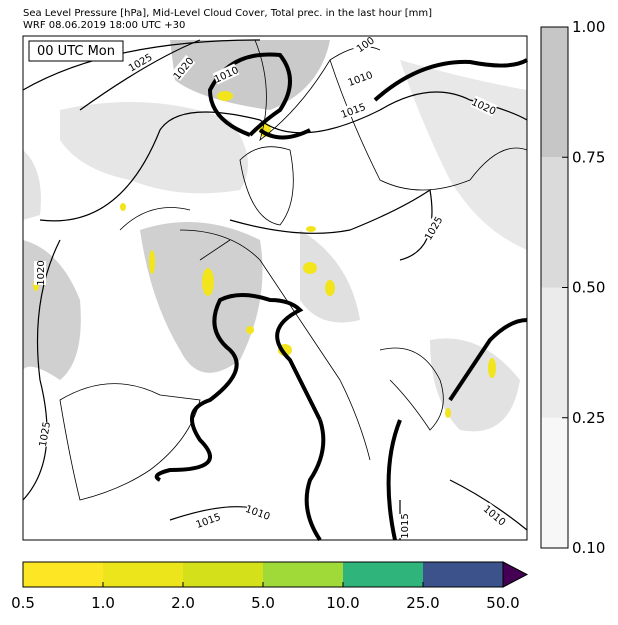 This screenshot has height=625, width=618. I want to click on colorbar-tick-label: 50.0, so click(502, 603).